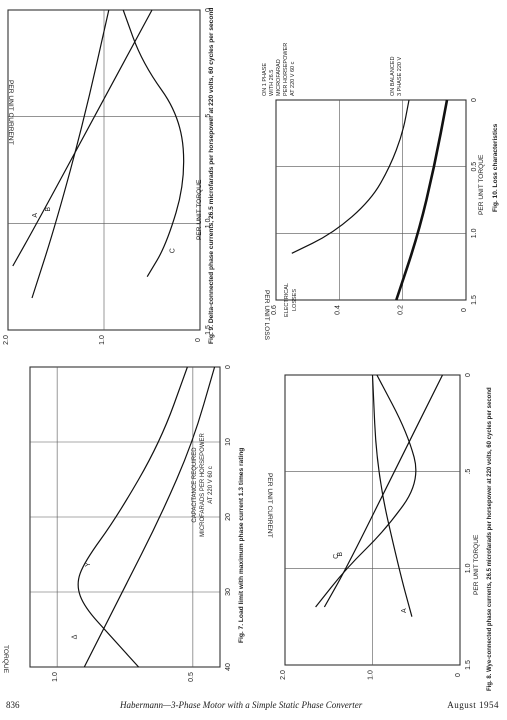  Describe the element at coordinates (10, 112) in the screenshot. I see `fig9-ylabel: PER UNIT CURRENT` at that location.